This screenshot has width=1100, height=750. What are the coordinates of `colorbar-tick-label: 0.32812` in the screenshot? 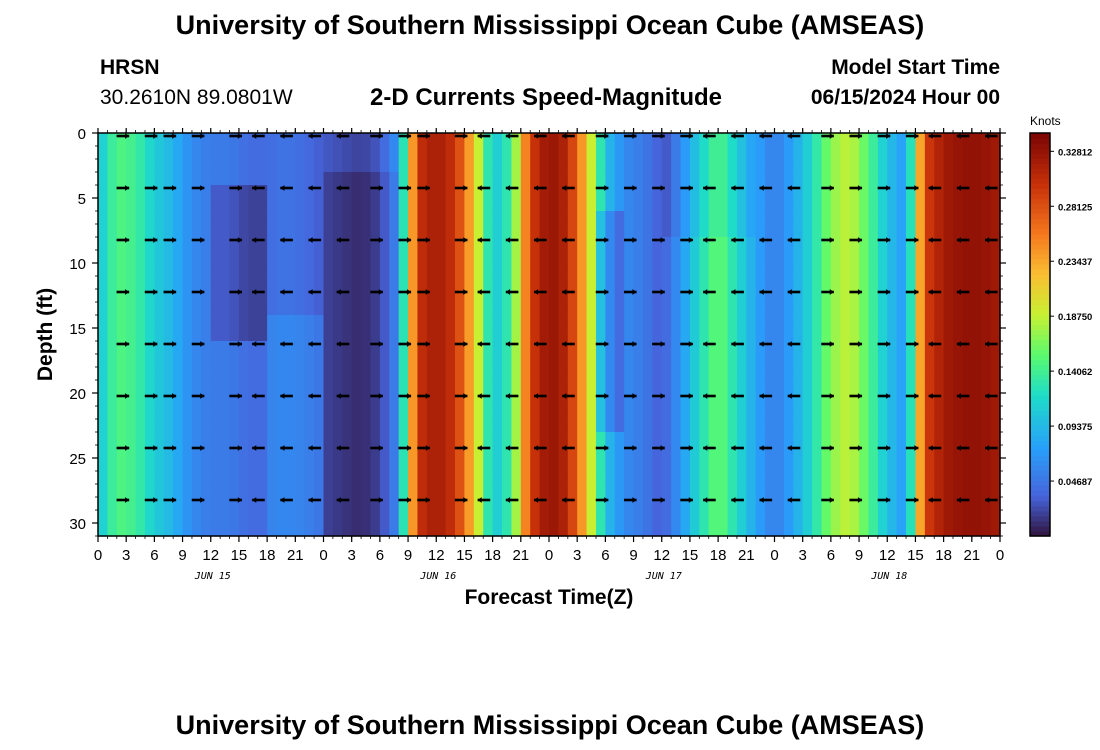 It's located at (1075, 152).